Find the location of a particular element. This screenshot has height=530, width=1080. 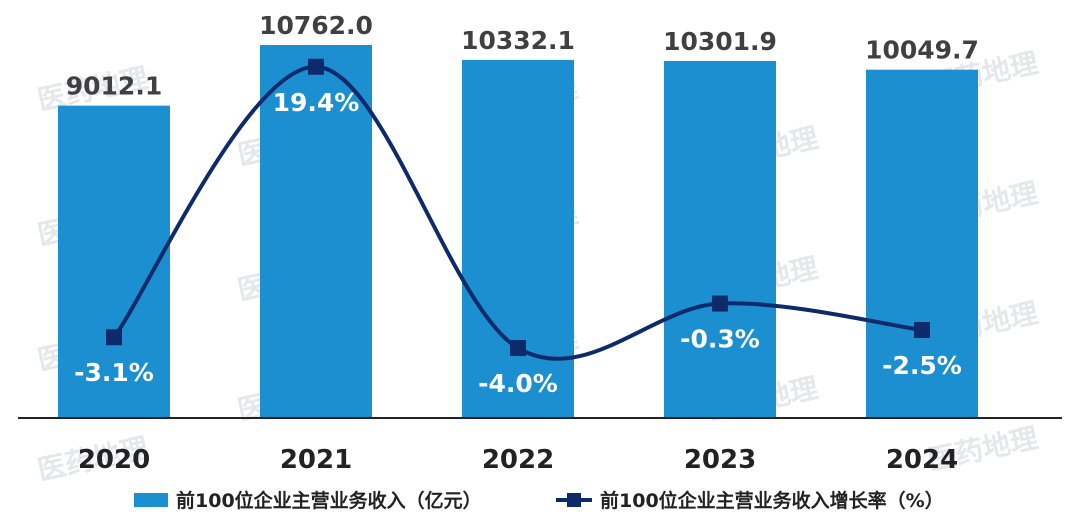

rate-marker-2020 is located at coordinates (114, 337).